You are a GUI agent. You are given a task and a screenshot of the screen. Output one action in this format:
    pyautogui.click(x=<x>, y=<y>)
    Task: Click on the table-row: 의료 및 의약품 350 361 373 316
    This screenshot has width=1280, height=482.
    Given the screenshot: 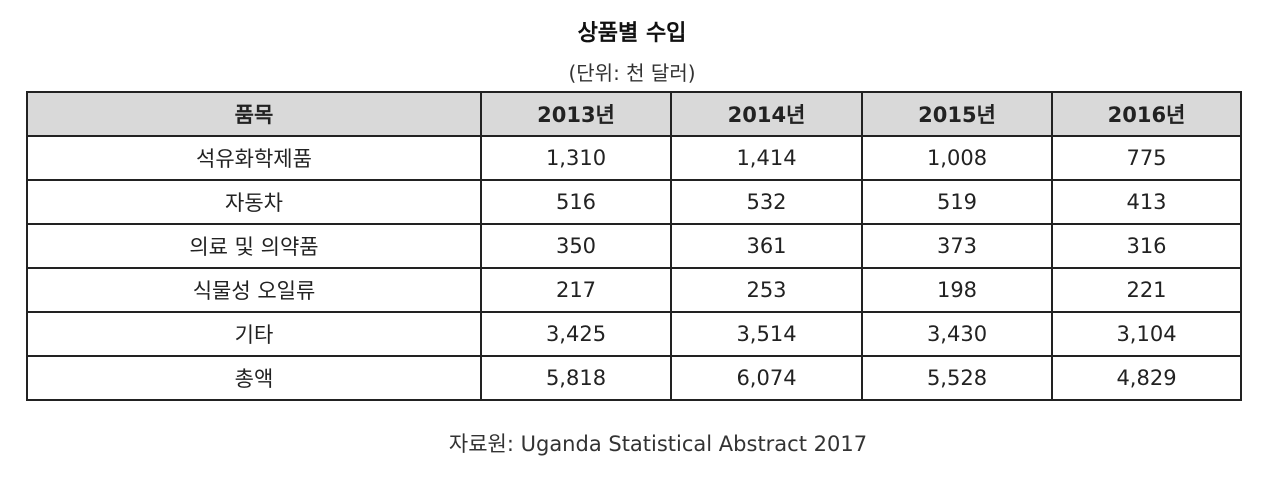 What is the action you would take?
    pyautogui.click(x=634, y=246)
    